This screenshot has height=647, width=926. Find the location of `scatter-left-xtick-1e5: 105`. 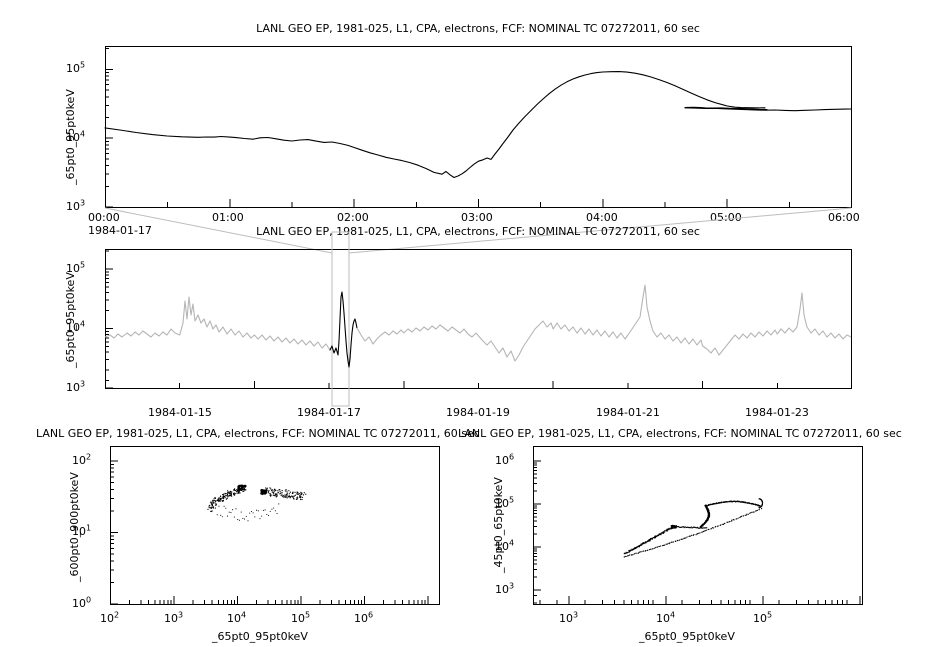

scatter-left-xtick-1e5: 105 is located at coordinates (301, 617).